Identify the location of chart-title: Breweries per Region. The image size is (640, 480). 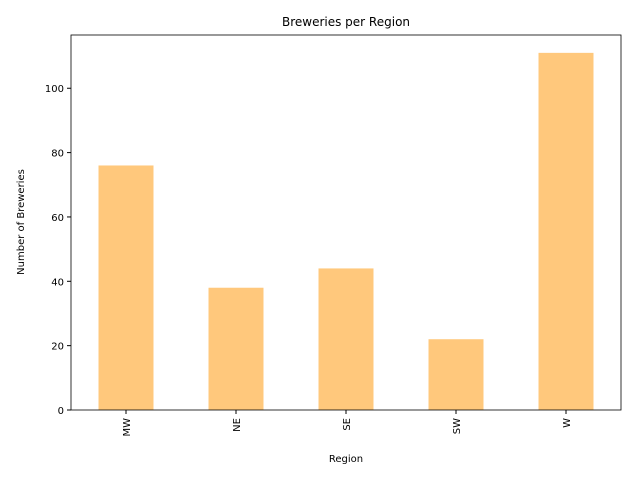
(346, 22).